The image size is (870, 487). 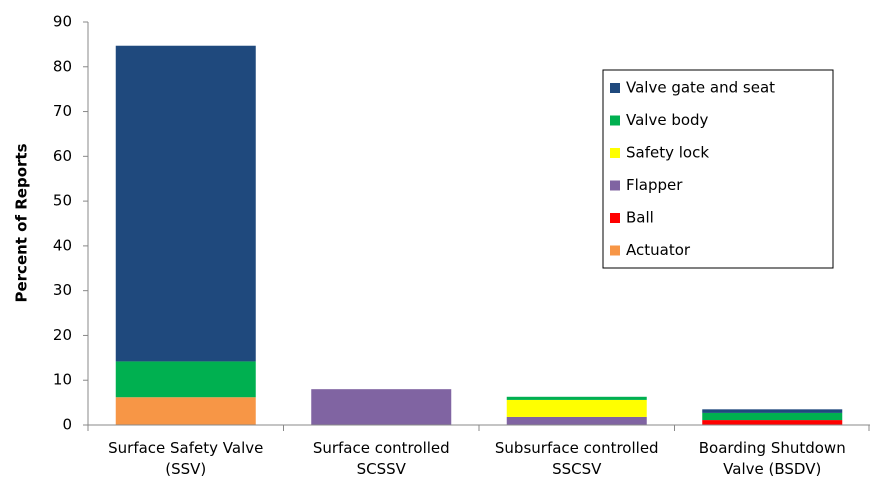 I want to click on x-tick-label: Subsurface controlled SSCSV, so click(x=576, y=458).